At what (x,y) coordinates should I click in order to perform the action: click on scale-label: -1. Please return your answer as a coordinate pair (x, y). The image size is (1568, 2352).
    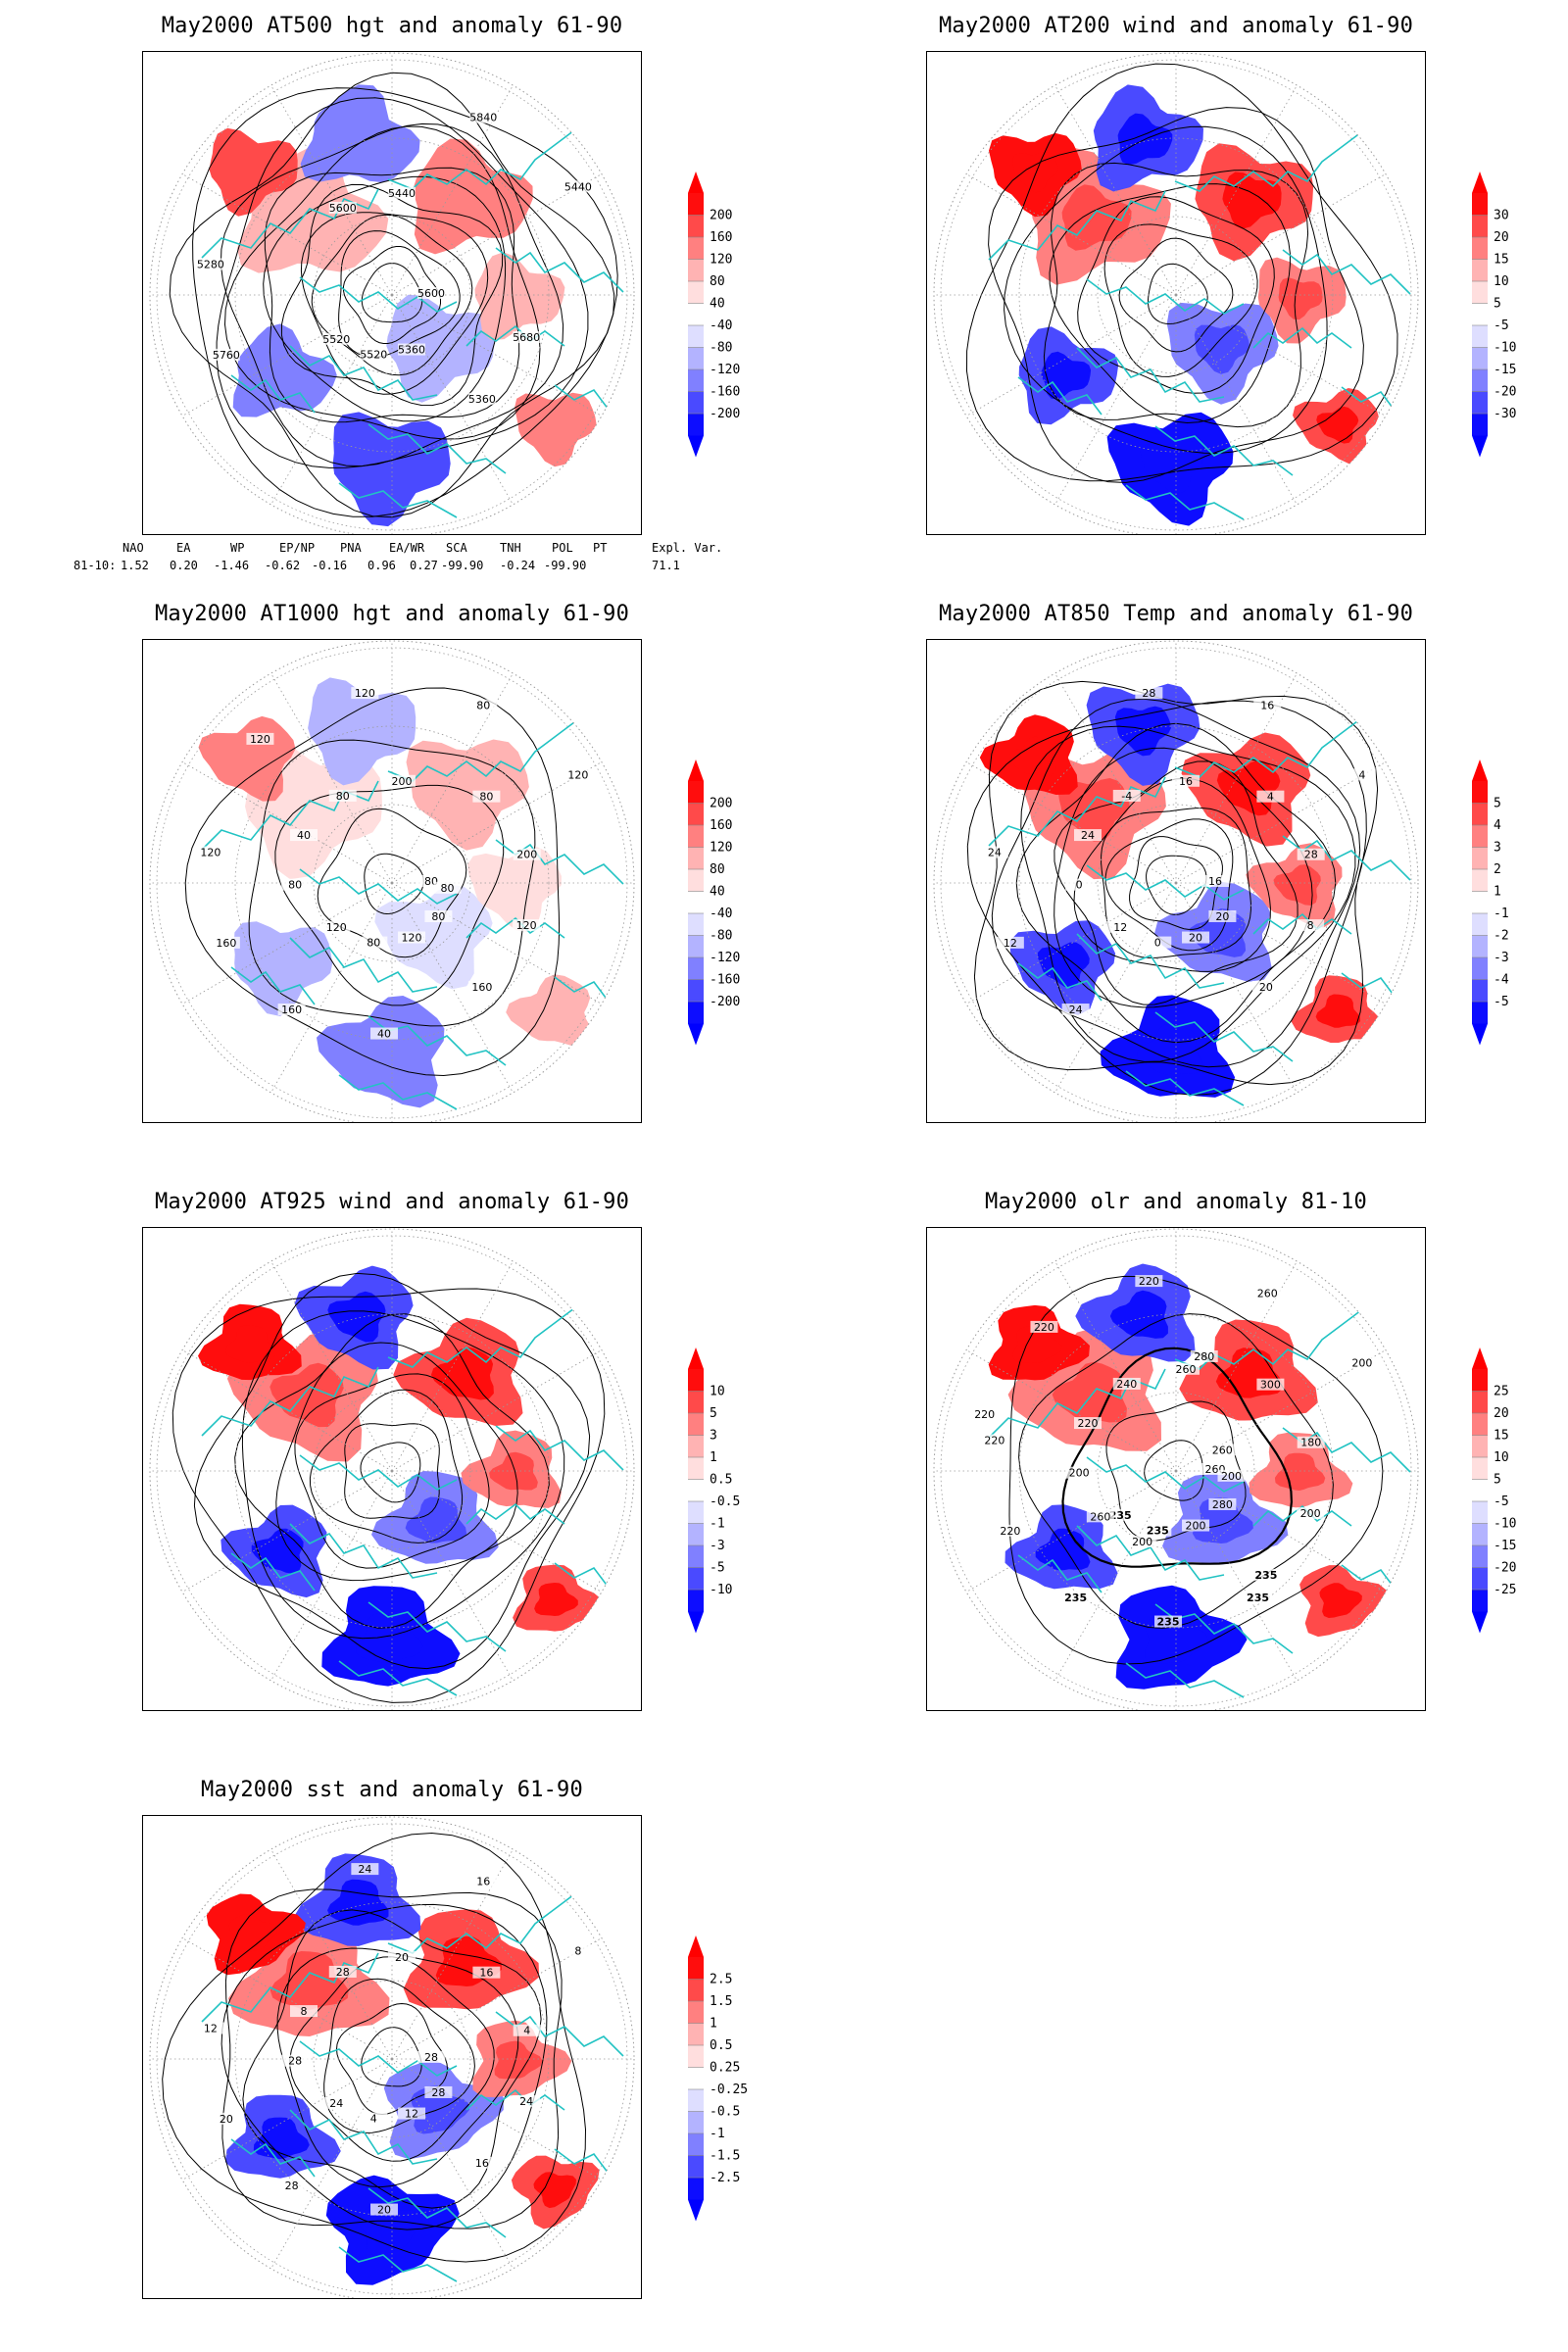
    Looking at the image, I should click on (717, 2134).